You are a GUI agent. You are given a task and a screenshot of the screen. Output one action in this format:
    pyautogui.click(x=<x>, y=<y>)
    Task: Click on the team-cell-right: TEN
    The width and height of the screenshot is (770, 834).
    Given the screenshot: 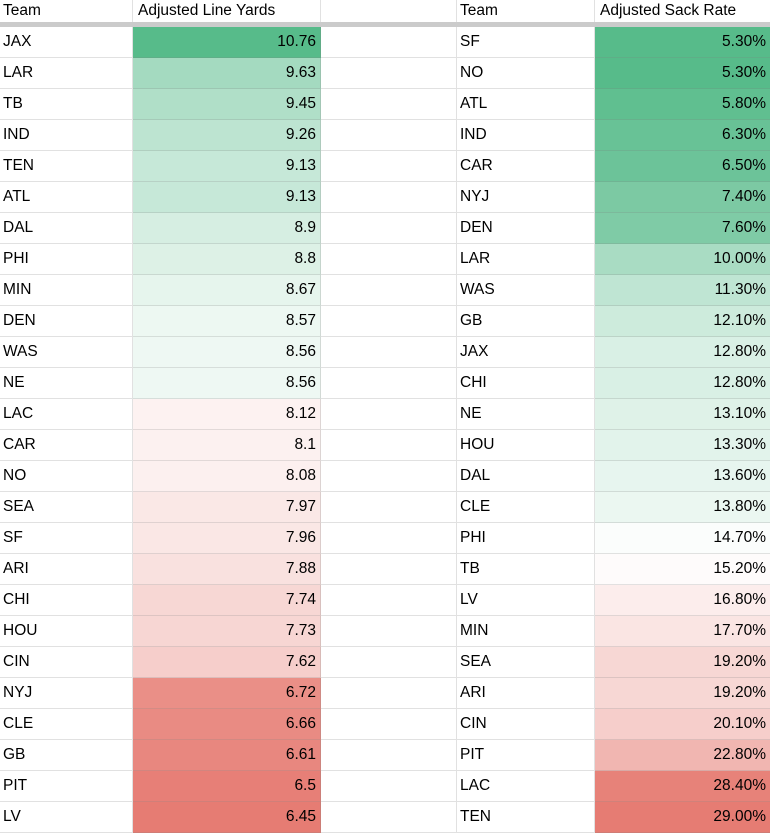 What is the action you would take?
    pyautogui.click(x=526, y=817)
    